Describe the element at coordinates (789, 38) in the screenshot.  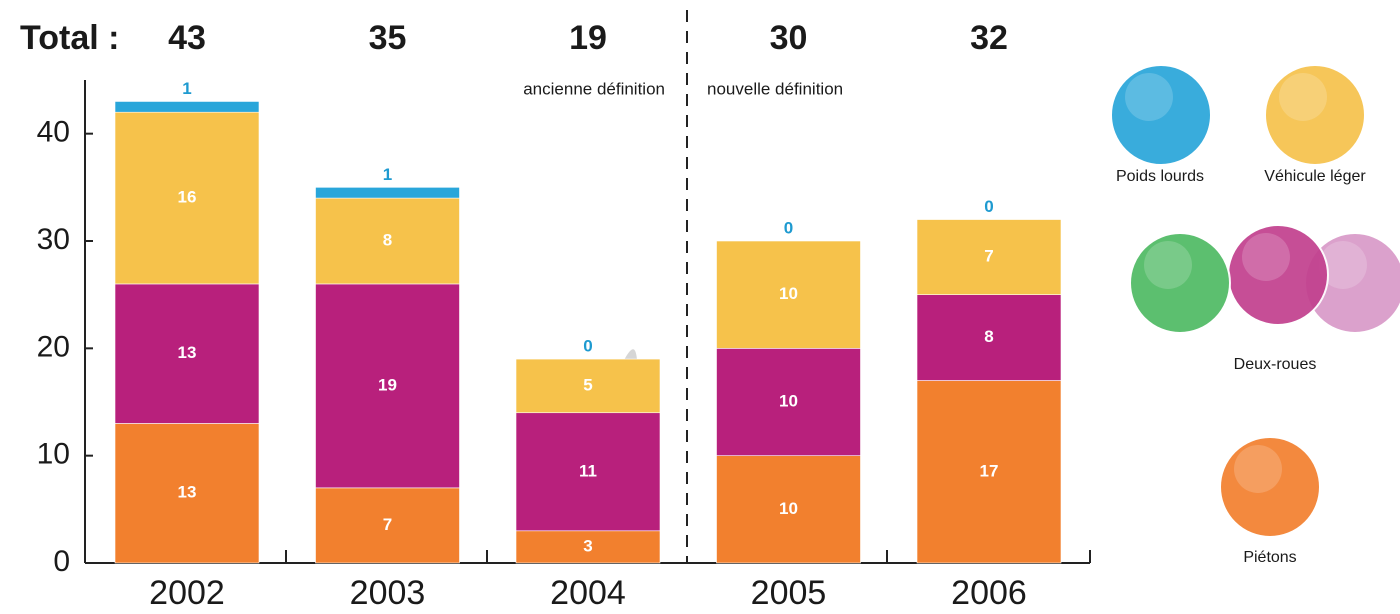
I see `total-value: 30` at that location.